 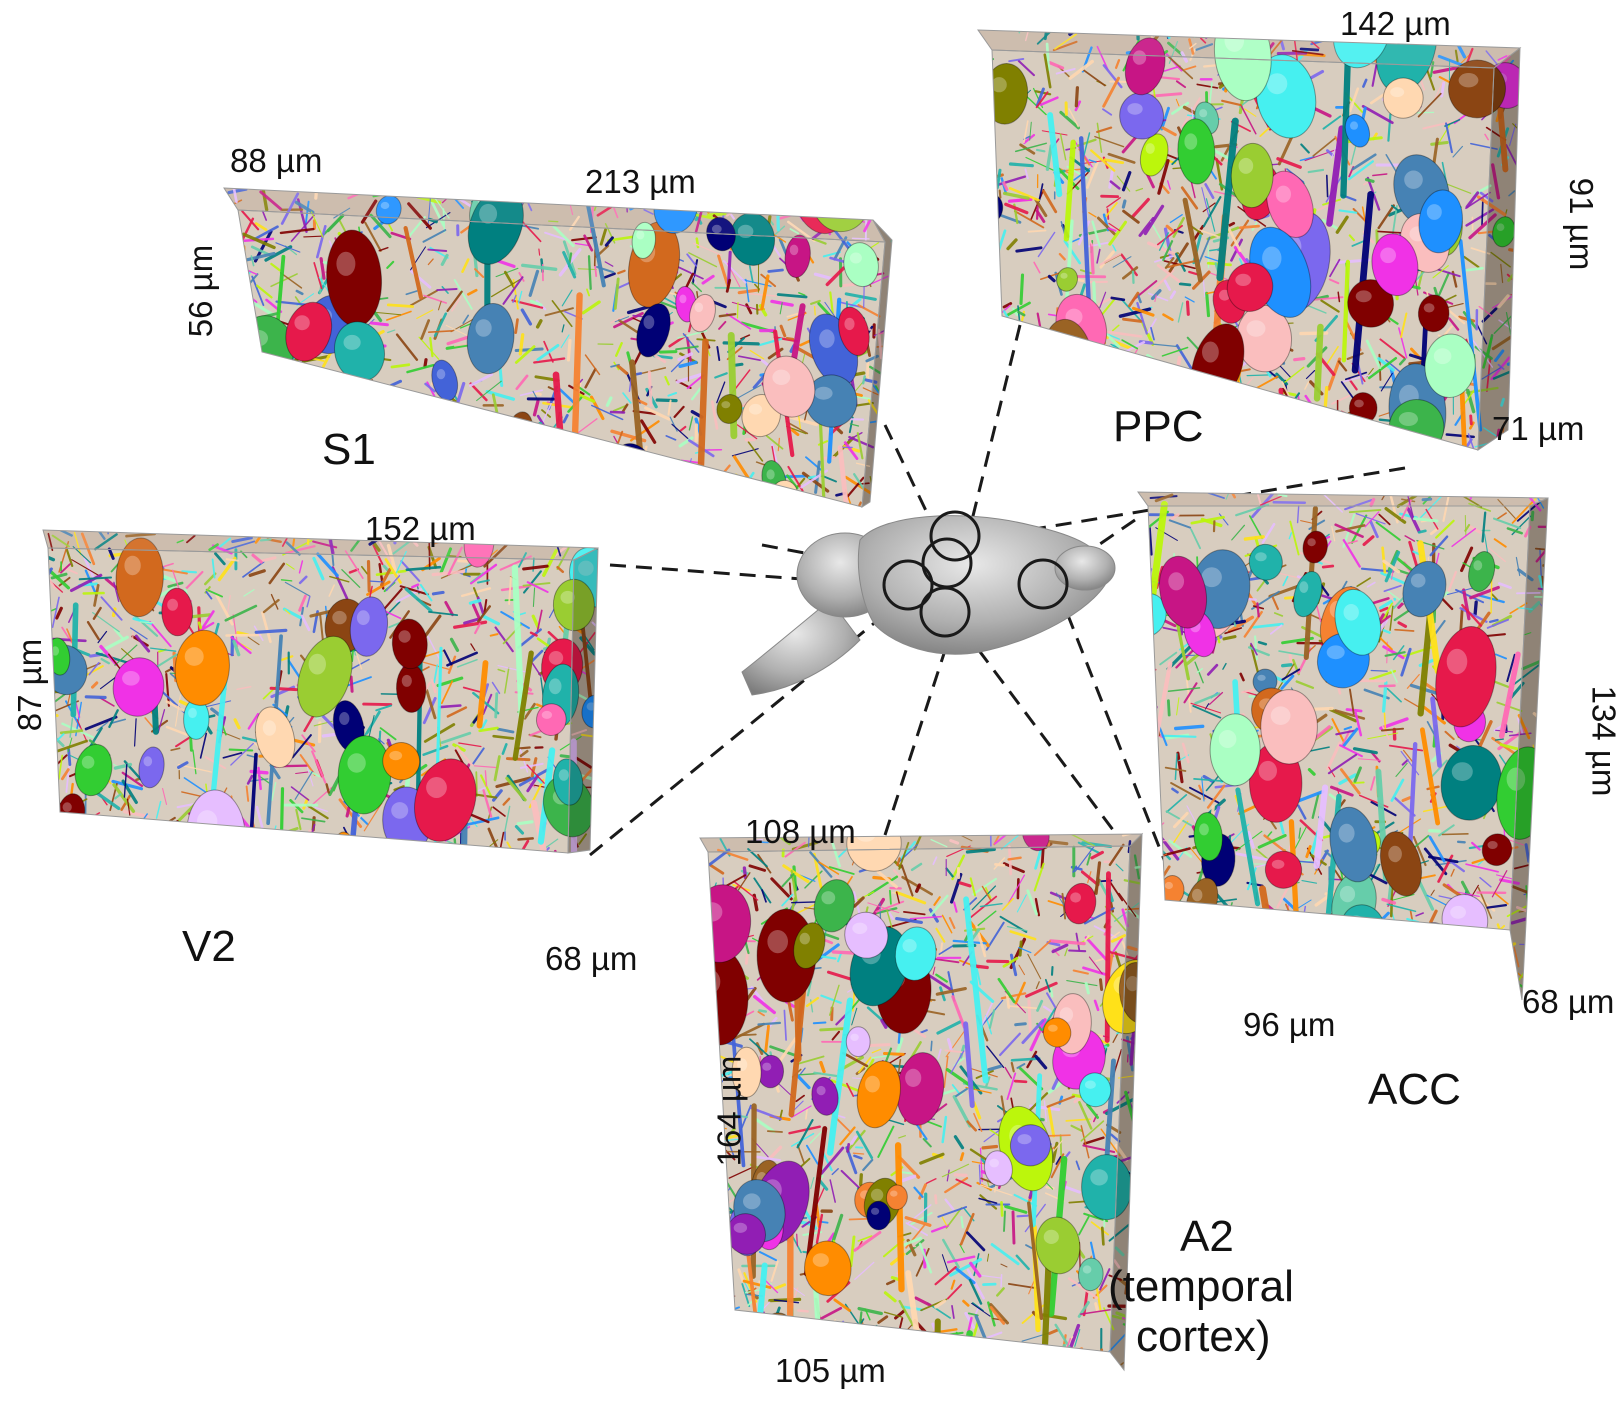 I want to click on a2-block, so click(x=923, y=1112).